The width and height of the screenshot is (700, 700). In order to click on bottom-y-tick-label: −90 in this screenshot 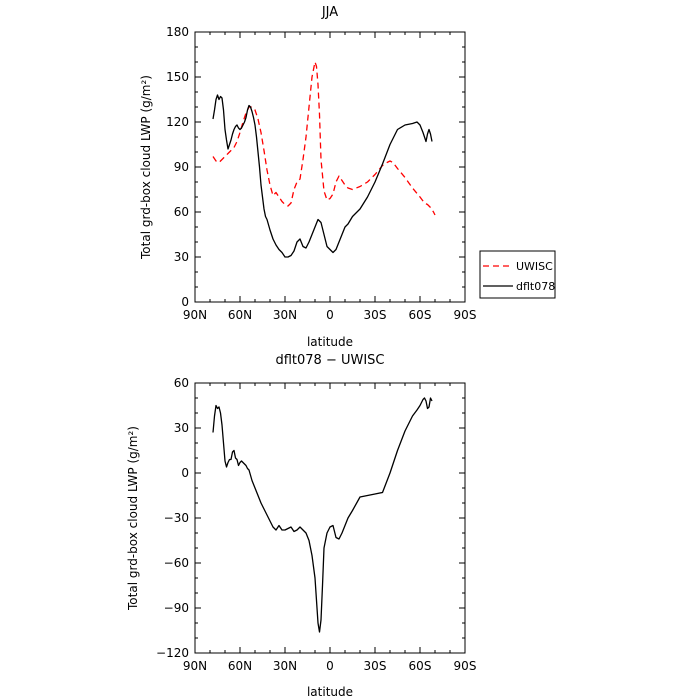, I will do `click(176, 608)`.